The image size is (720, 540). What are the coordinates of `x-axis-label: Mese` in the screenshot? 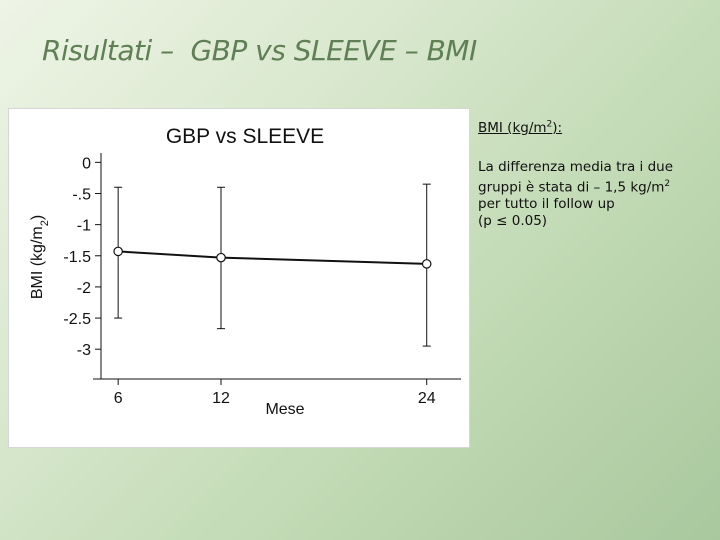 It's located at (284, 409).